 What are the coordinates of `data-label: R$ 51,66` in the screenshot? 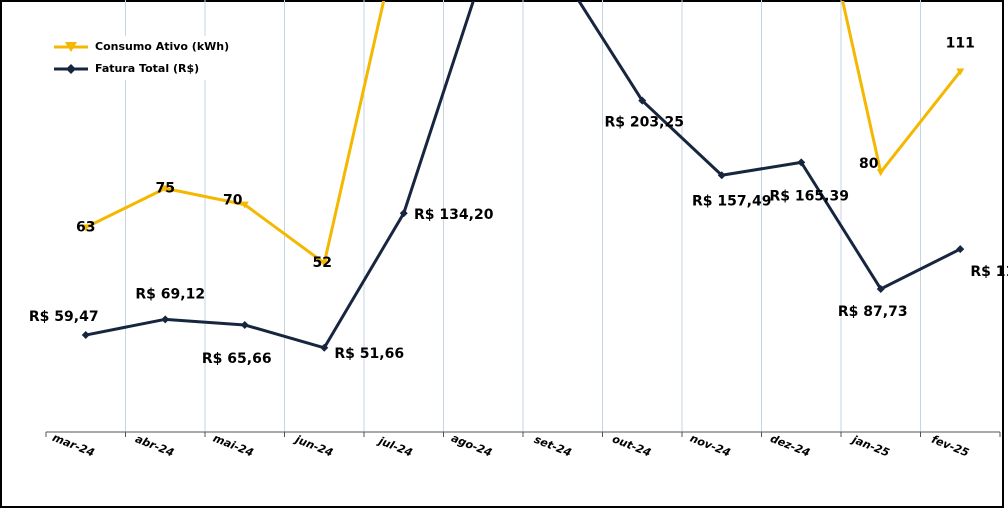 It's located at (369, 354).